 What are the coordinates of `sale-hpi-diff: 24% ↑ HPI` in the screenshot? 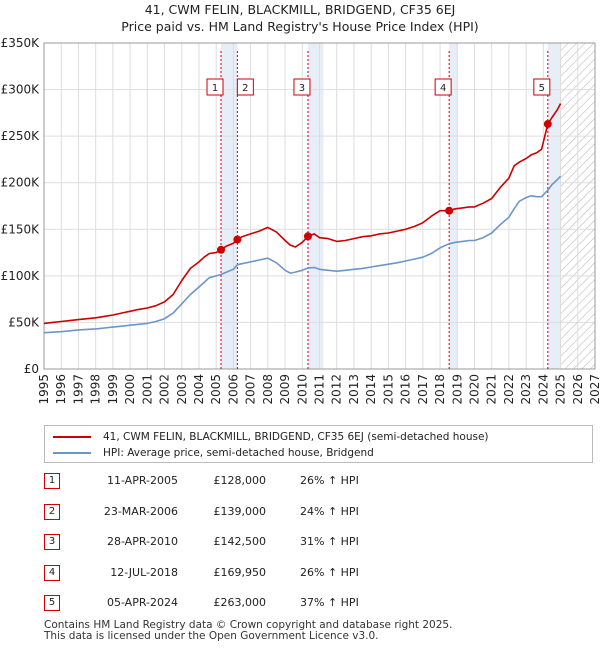 It's located at (329, 511).